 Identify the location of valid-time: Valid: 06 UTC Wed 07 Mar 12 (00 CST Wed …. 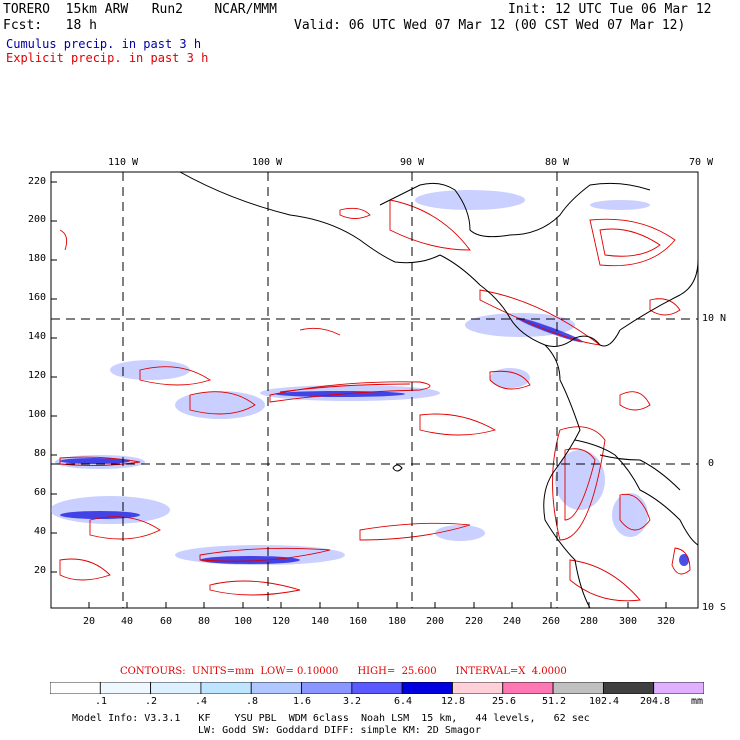
(490, 25).